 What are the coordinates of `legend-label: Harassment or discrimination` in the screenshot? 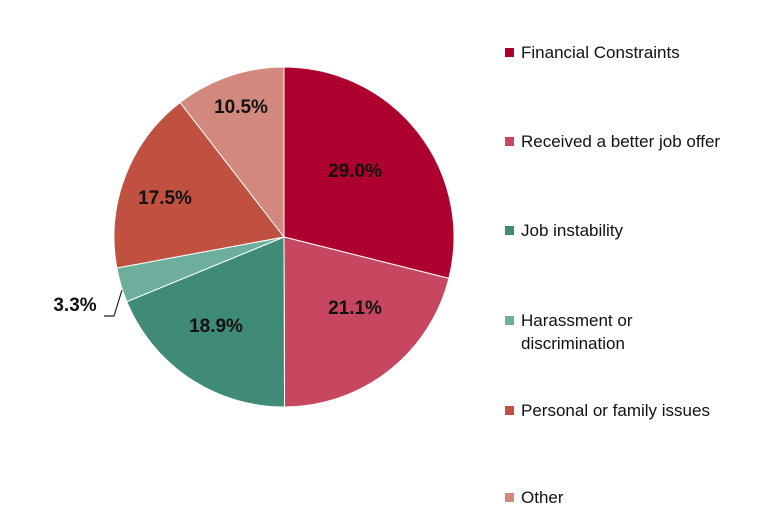 It's located at (577, 332).